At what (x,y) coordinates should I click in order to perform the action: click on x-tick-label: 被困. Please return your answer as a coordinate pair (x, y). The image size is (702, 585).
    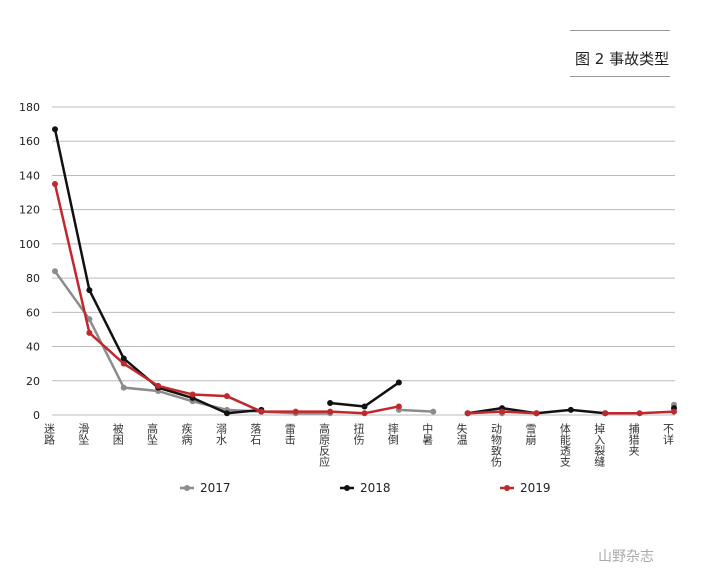
    Looking at the image, I should click on (117, 434).